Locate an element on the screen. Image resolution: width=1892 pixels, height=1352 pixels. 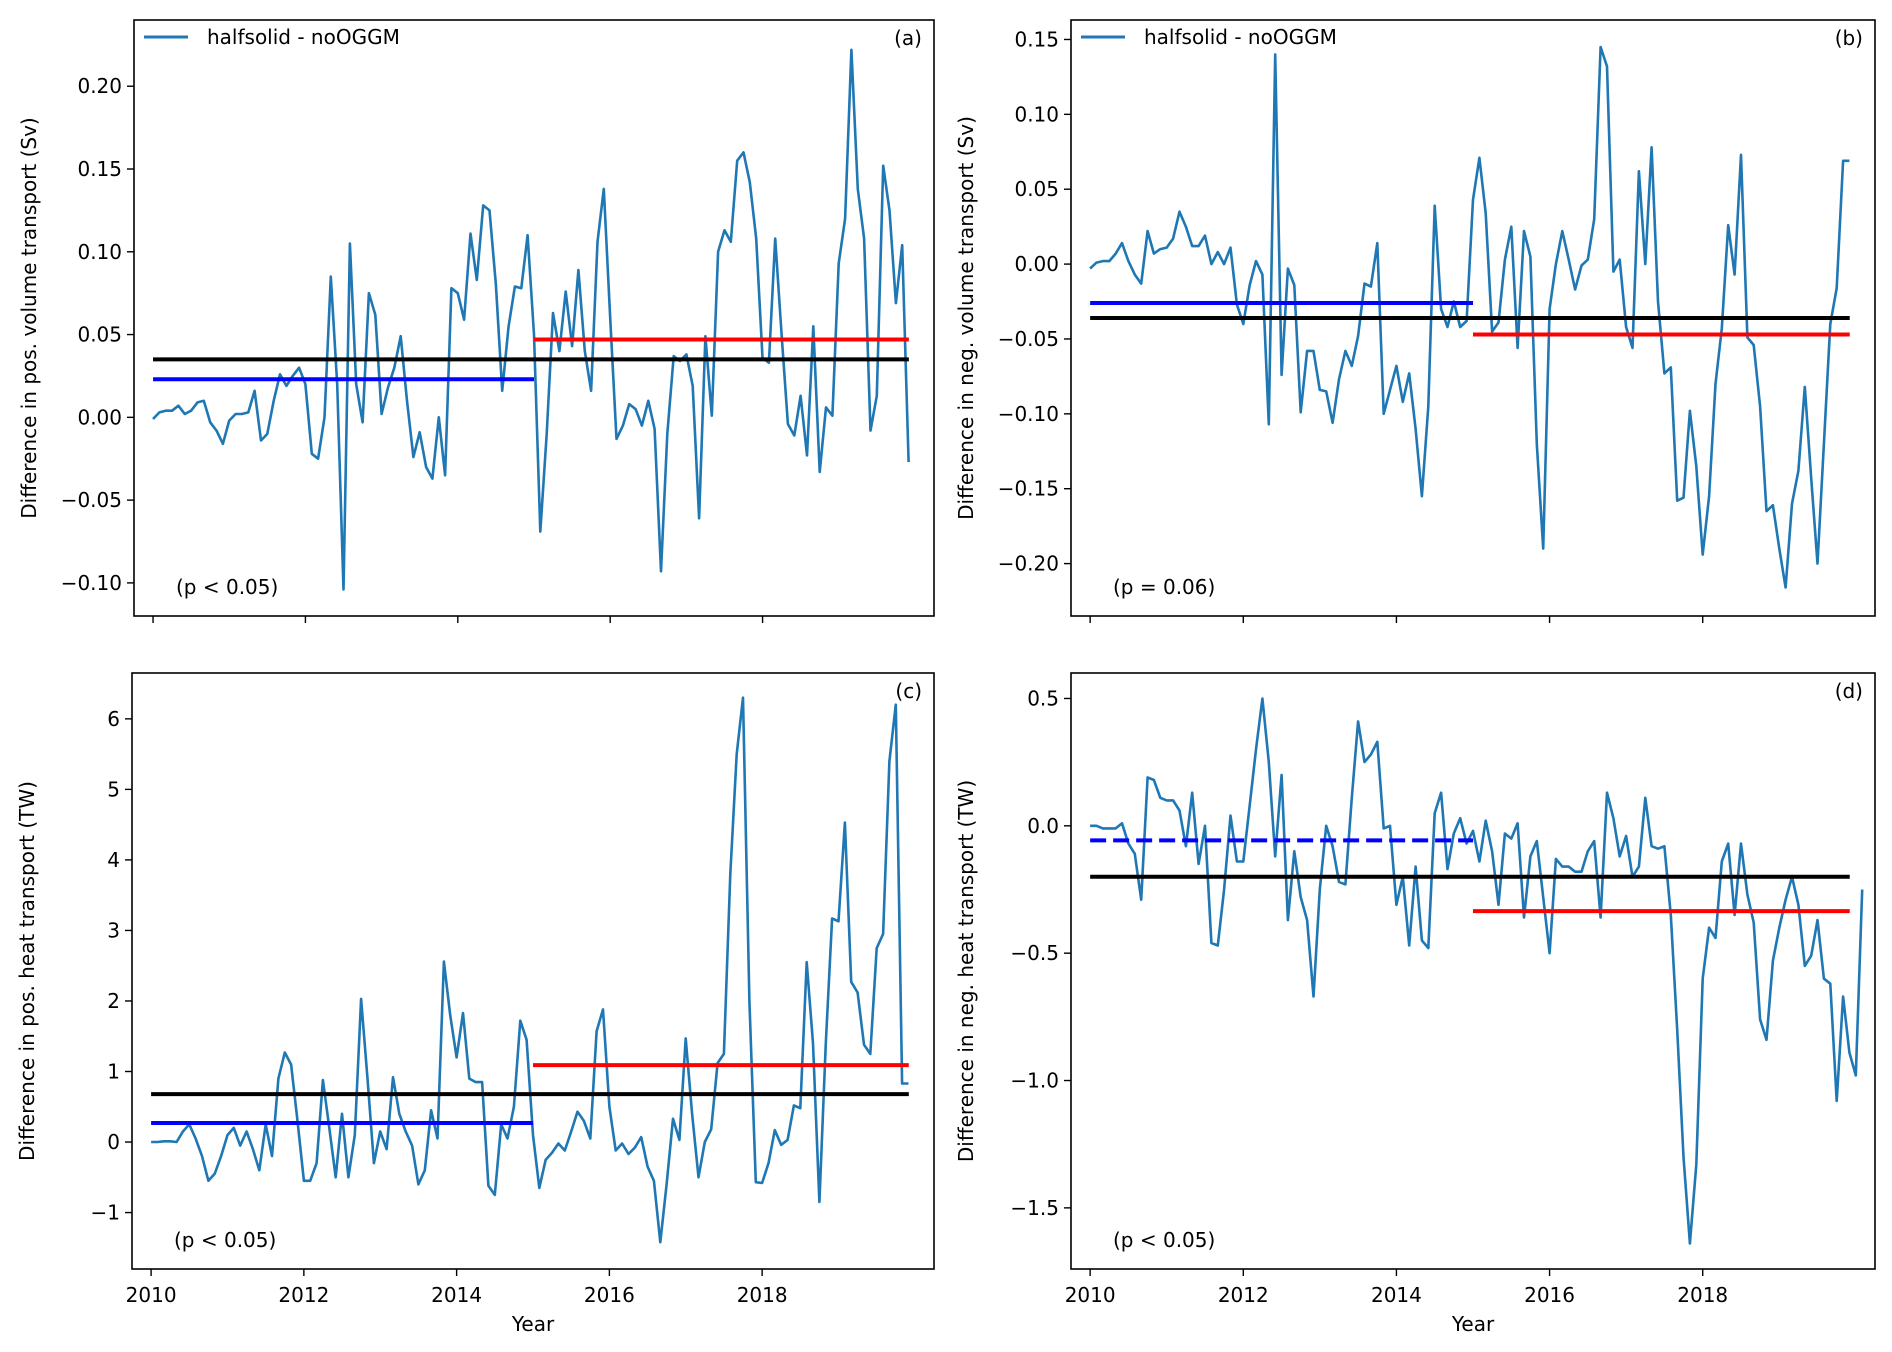
y-tick-label: 0.5 is located at coordinates (1043, 698).